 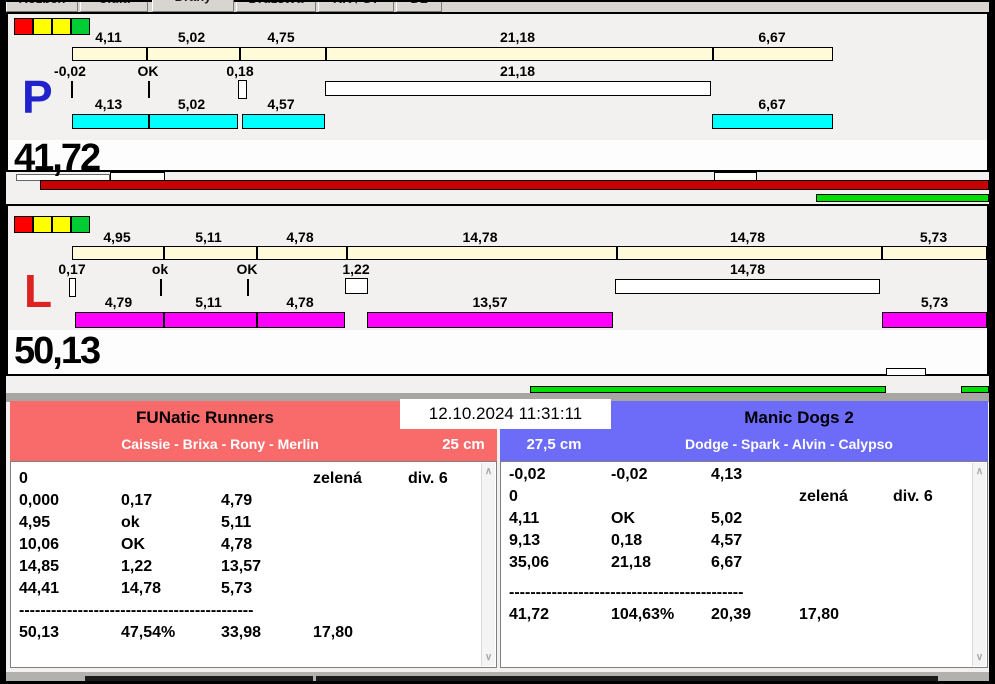 I want to click on p-split-label: 4,11, so click(x=108, y=37).